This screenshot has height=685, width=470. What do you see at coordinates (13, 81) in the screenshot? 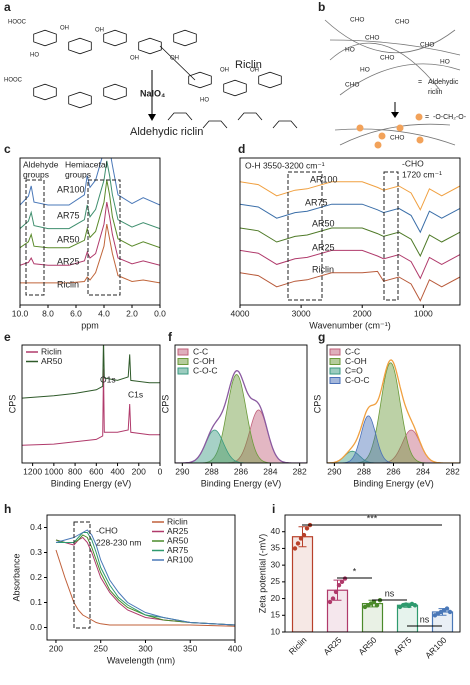
I see `group-label: HOOC` at bounding box center [13, 81].